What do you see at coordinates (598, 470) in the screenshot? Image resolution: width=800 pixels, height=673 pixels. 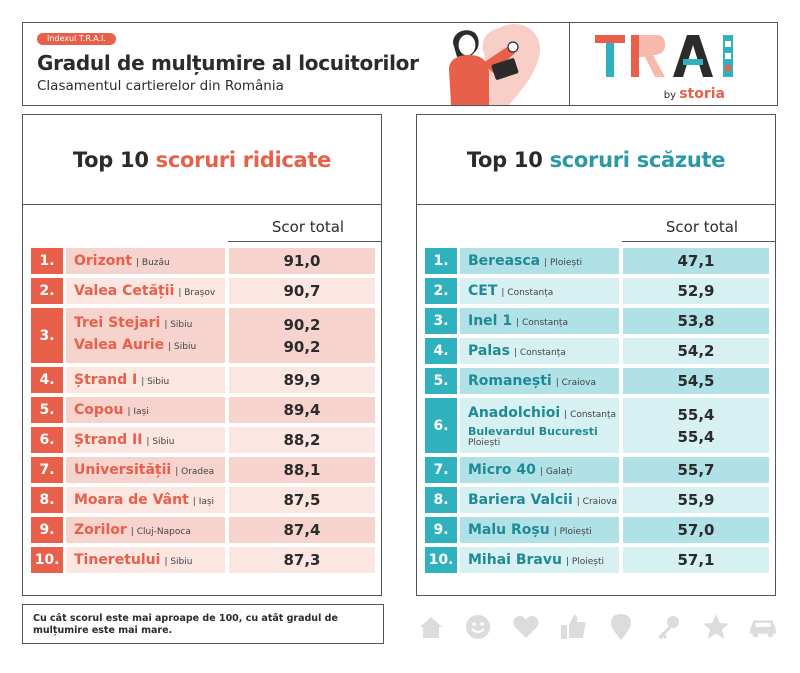 I see `ranking-row: 7. Micro 40 | Galați 55,7` at bounding box center [598, 470].